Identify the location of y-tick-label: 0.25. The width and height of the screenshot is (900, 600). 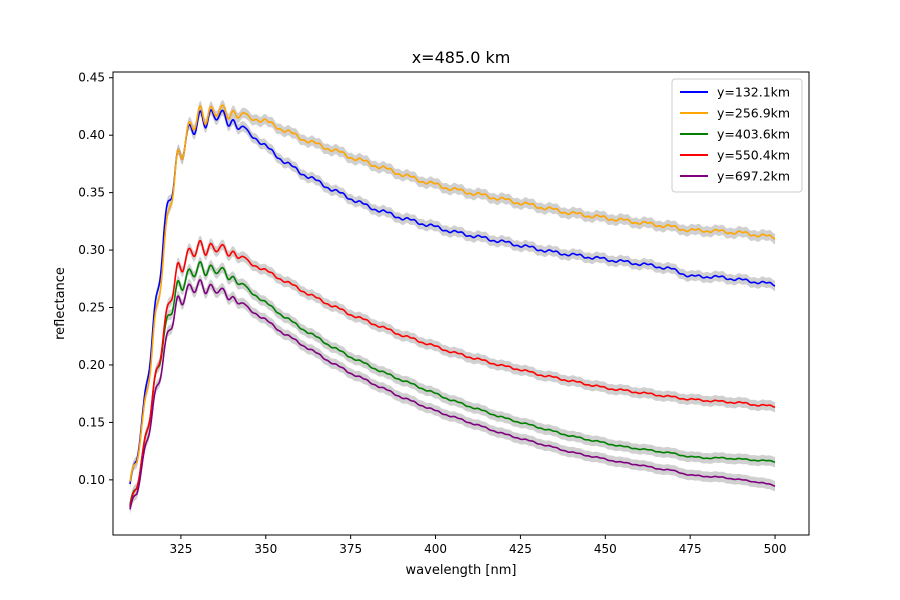
(91, 308).